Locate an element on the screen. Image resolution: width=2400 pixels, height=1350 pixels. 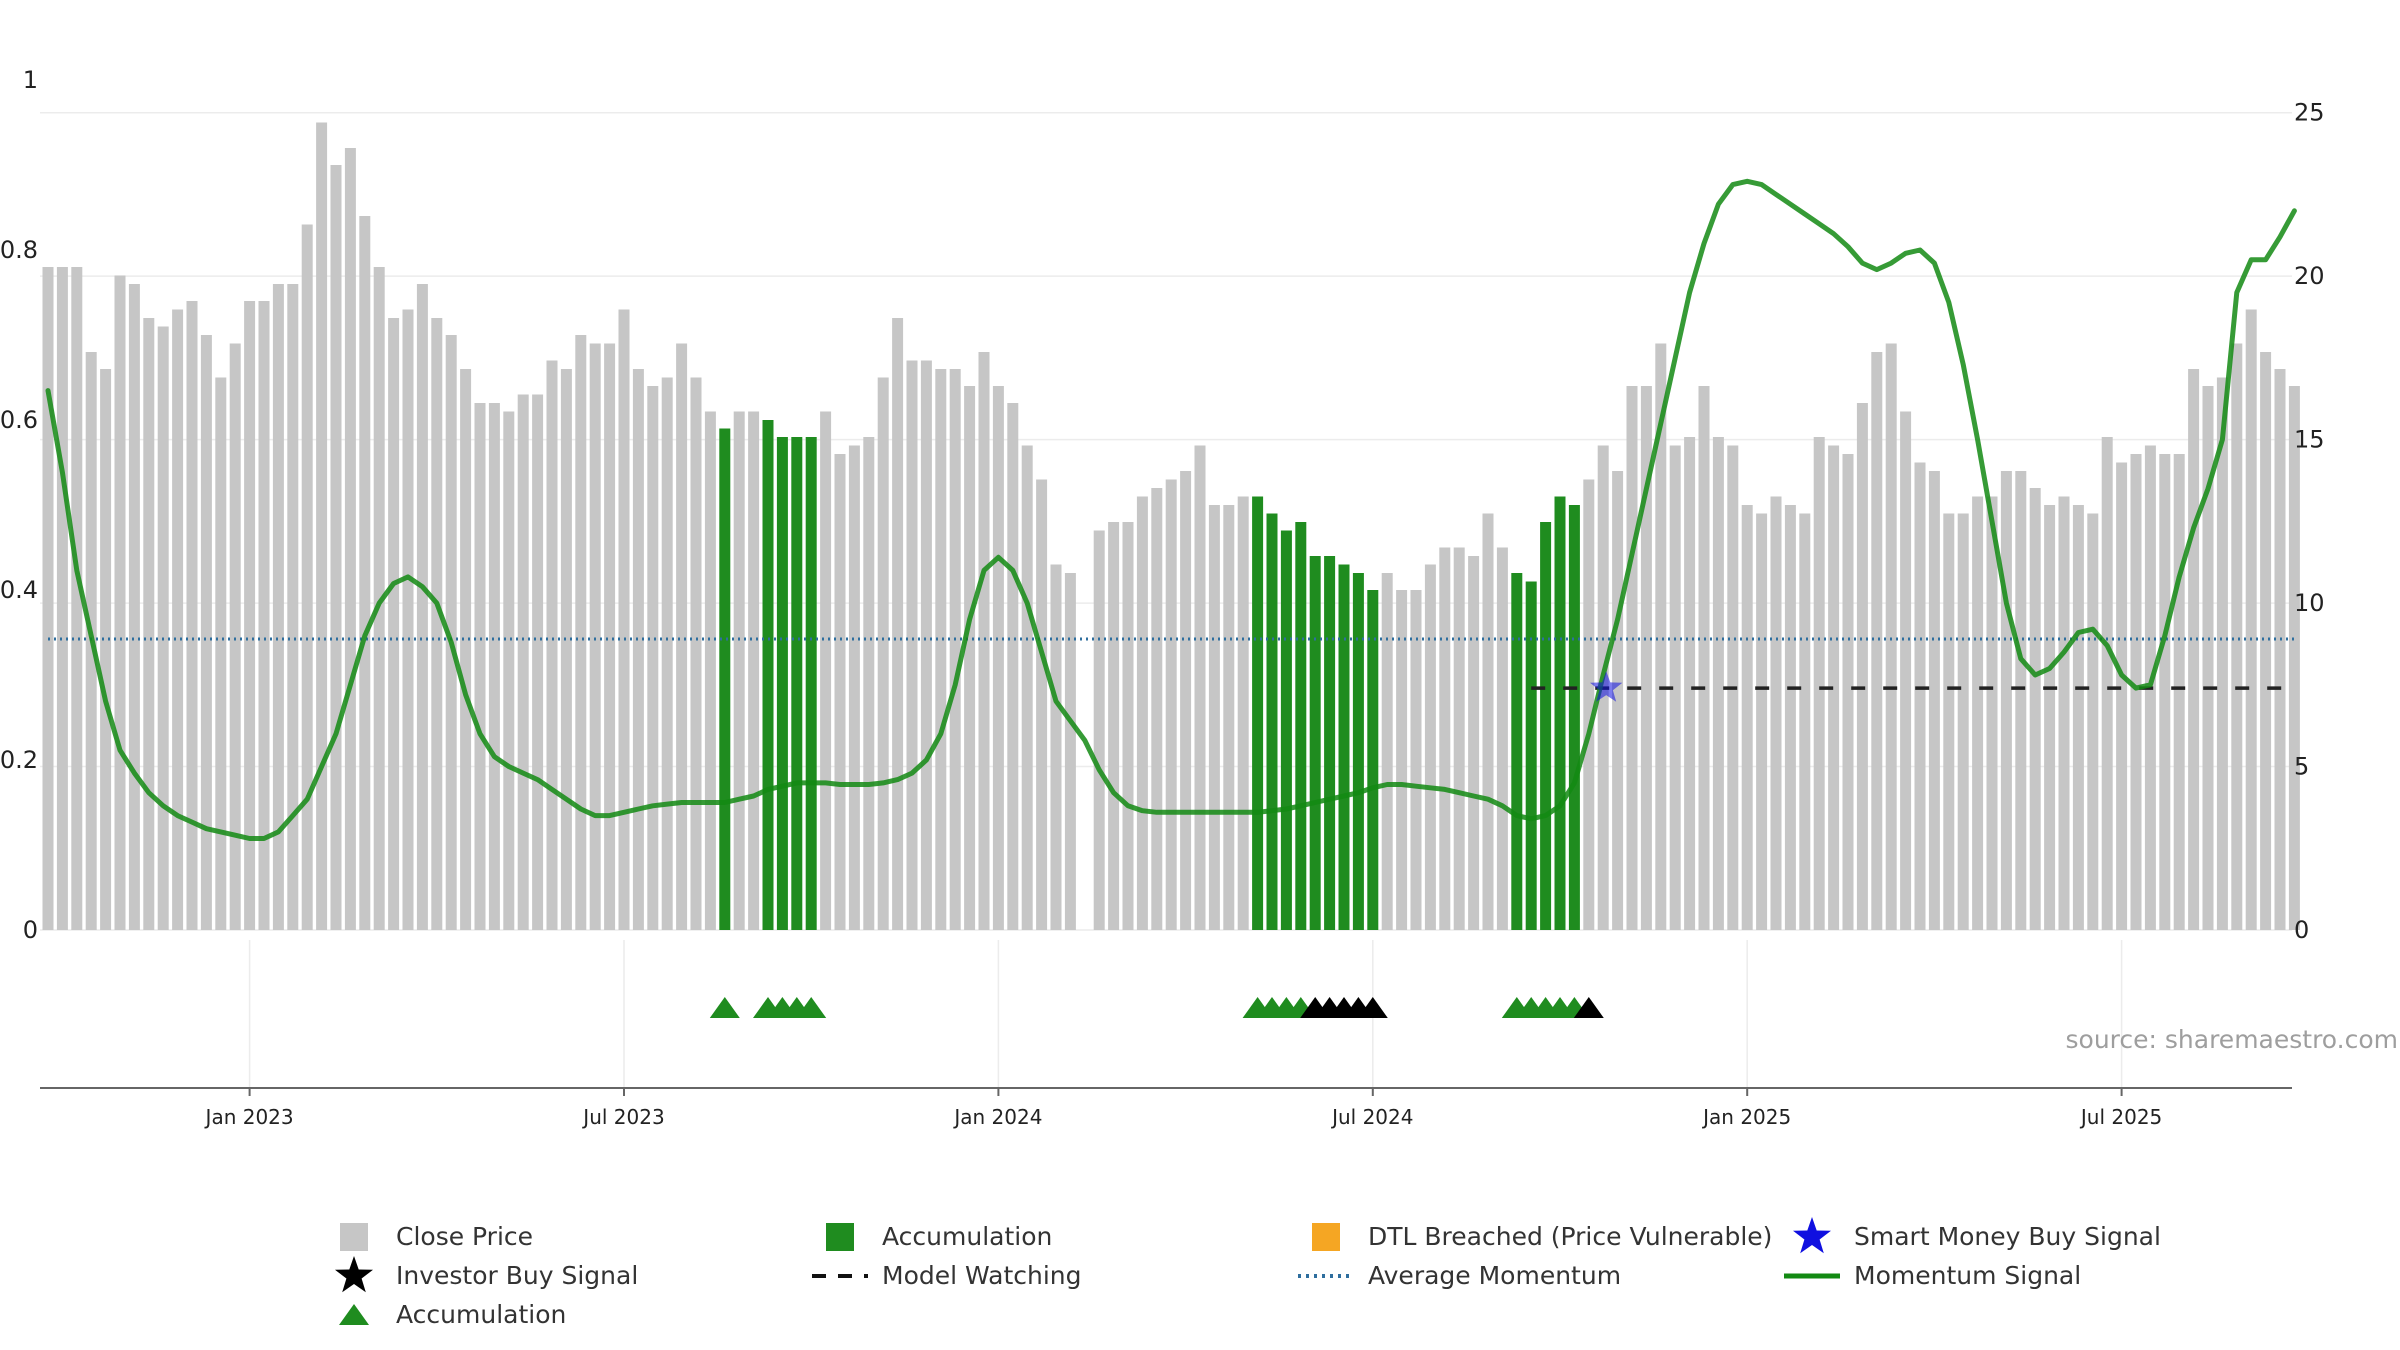
legend-item: DTL Breached (Price Vulnerable) is located at coordinates (1542, 1236).